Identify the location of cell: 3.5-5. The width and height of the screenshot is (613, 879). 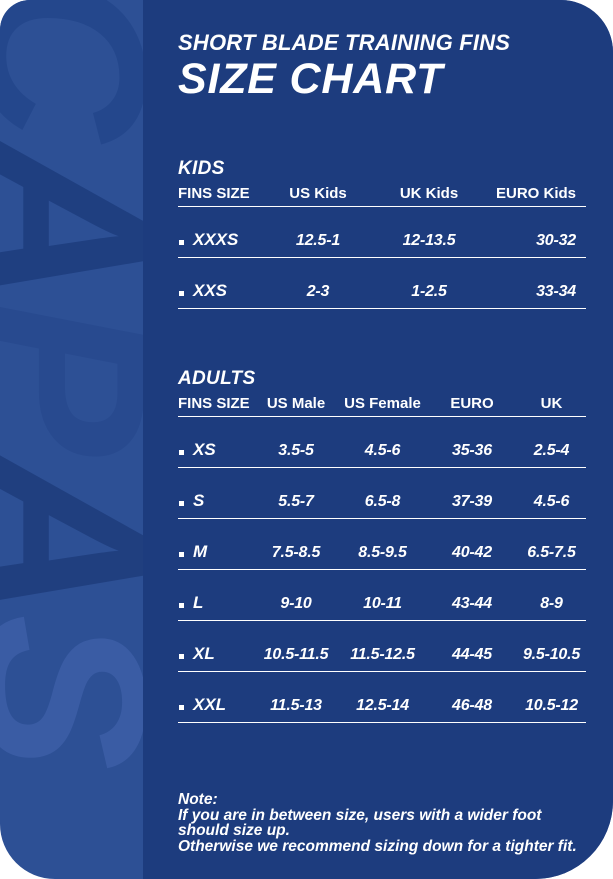
(296, 450).